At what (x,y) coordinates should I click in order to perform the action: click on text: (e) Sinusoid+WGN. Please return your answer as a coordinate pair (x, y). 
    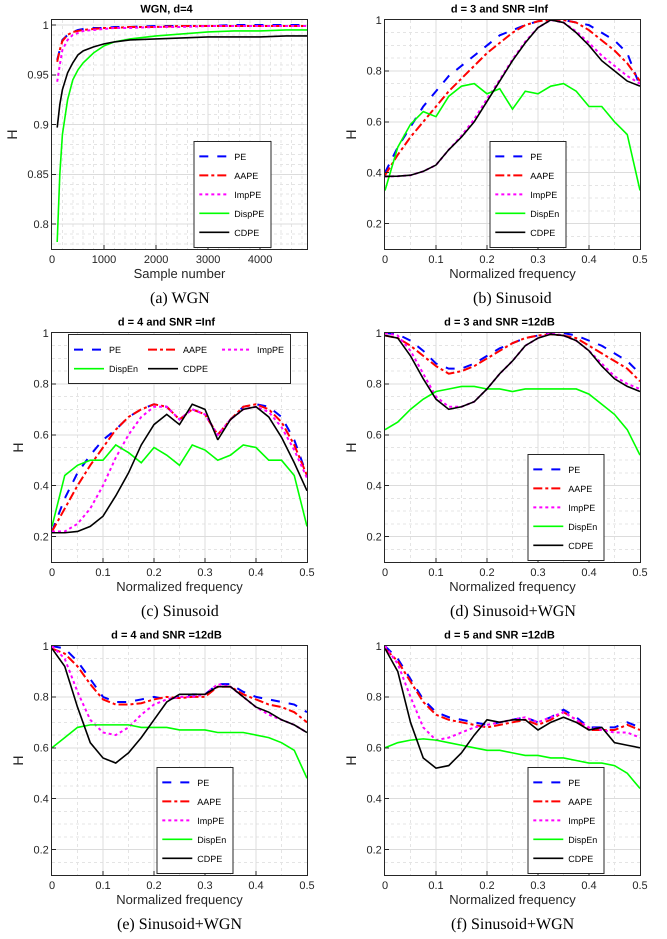
    Looking at the image, I should click on (179, 924).